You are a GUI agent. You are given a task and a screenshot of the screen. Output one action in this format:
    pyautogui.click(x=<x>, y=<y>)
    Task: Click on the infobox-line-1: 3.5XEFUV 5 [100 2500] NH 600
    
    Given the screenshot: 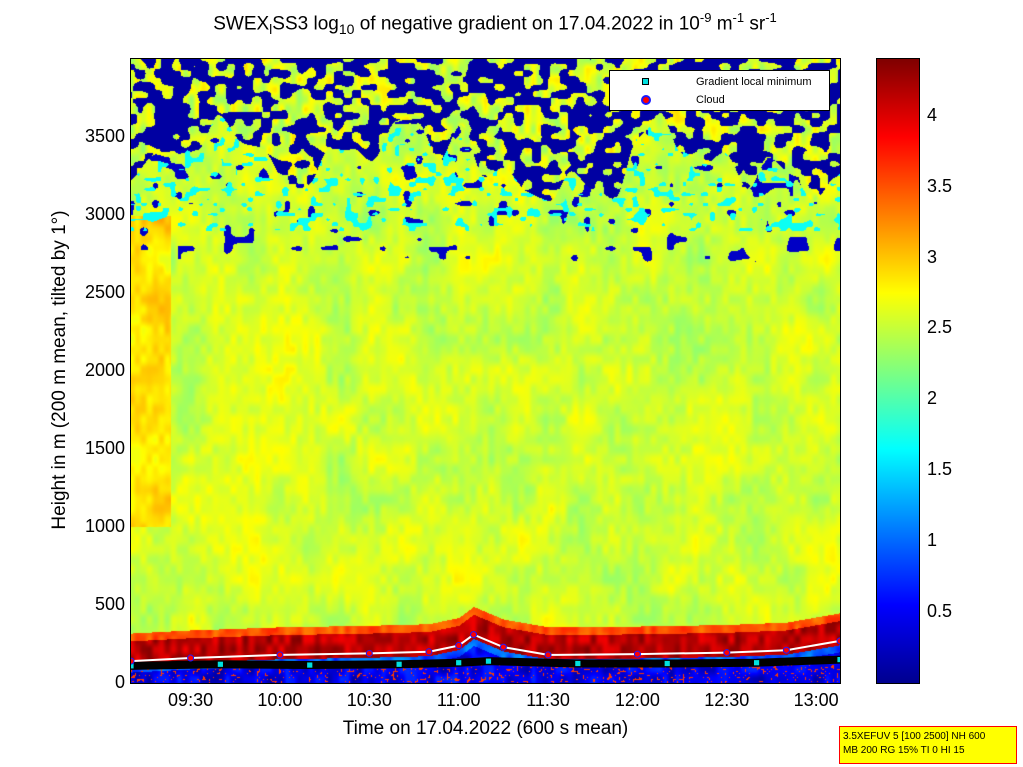 What is the action you would take?
    pyautogui.click(x=914, y=736)
    